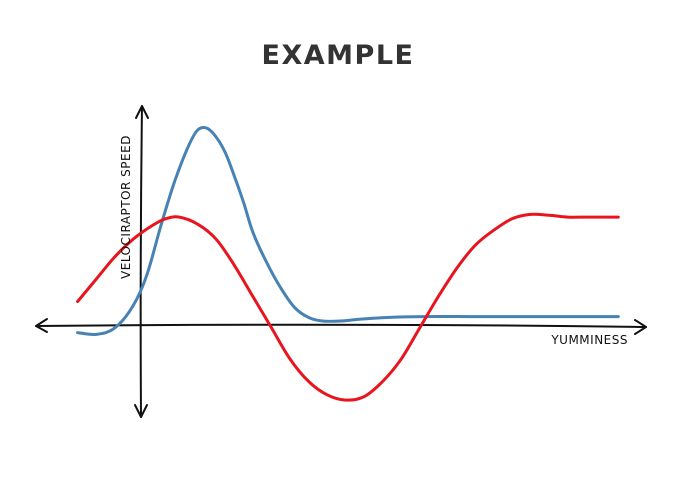 The height and width of the screenshot is (480, 700). I want to click on x-axis, so click(341, 326).